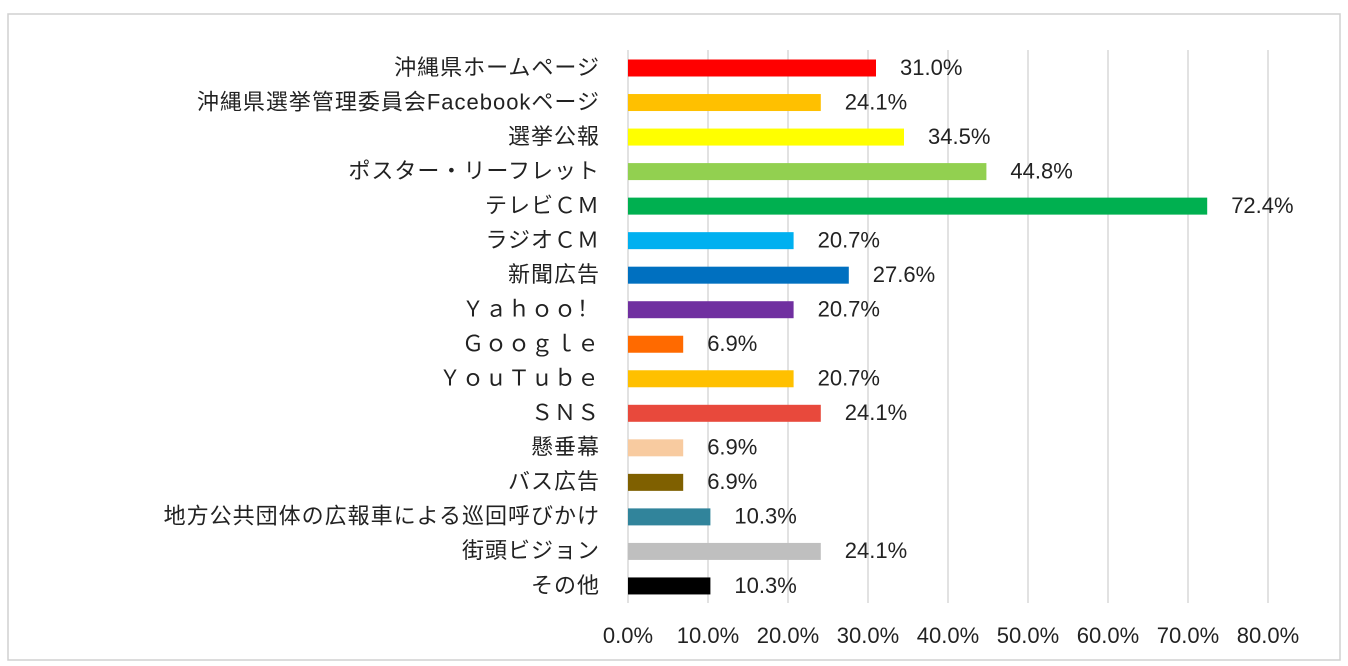 This screenshot has width=1348, height=666. Describe the element at coordinates (531, 550) in the screenshot. I see `y-tick-label: 街頭ビジョン` at that location.